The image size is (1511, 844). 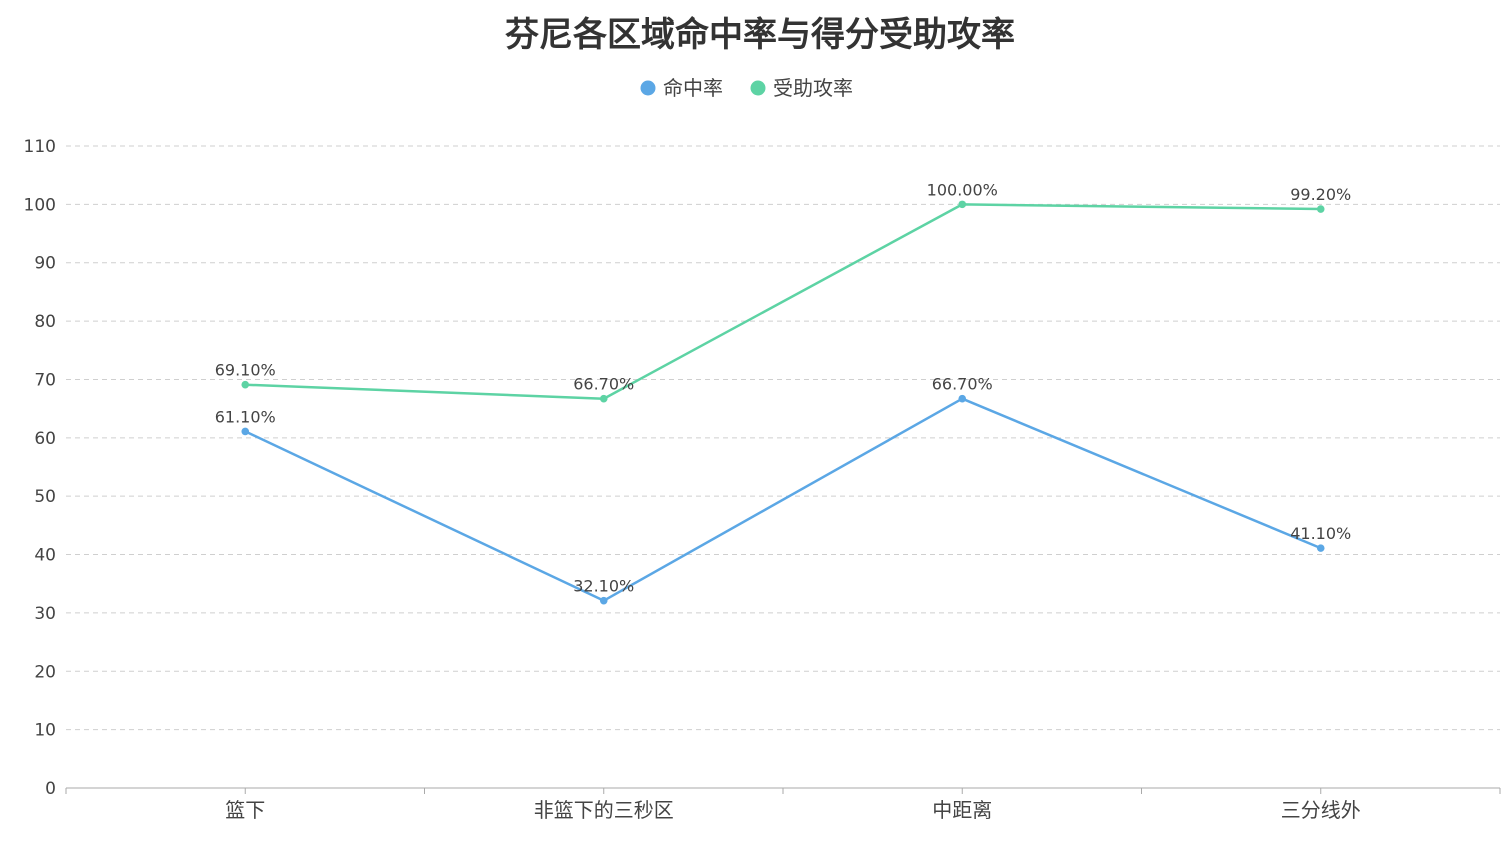 What do you see at coordinates (40, 147) in the screenshot?
I see `y-tick-label: 110` at bounding box center [40, 147].